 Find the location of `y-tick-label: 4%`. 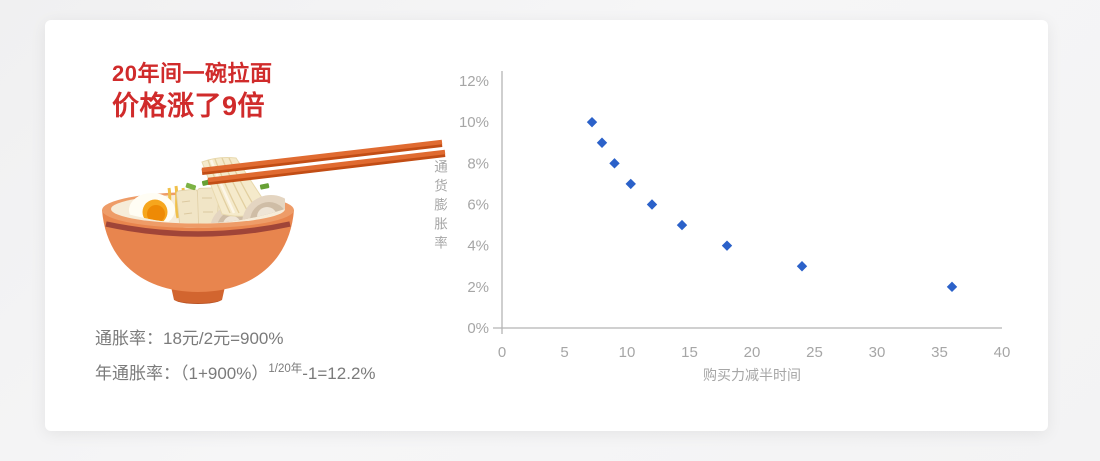

y-tick-label: 4% is located at coordinates (478, 246).